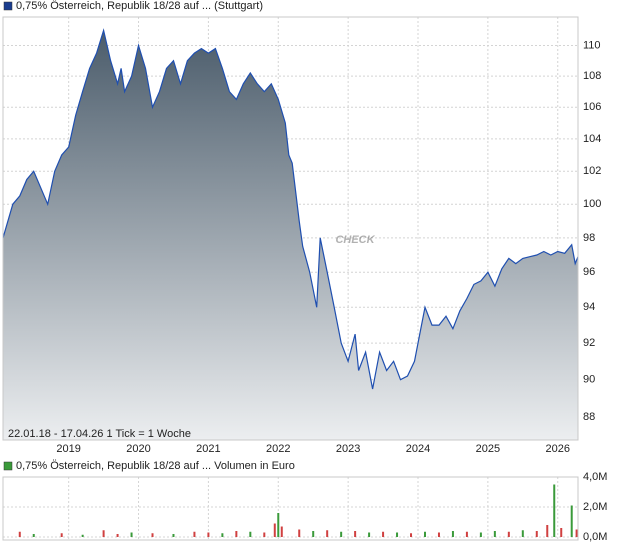  Describe the element at coordinates (589, 417) in the screenshot. I see `y-tick-label: 88` at that location.